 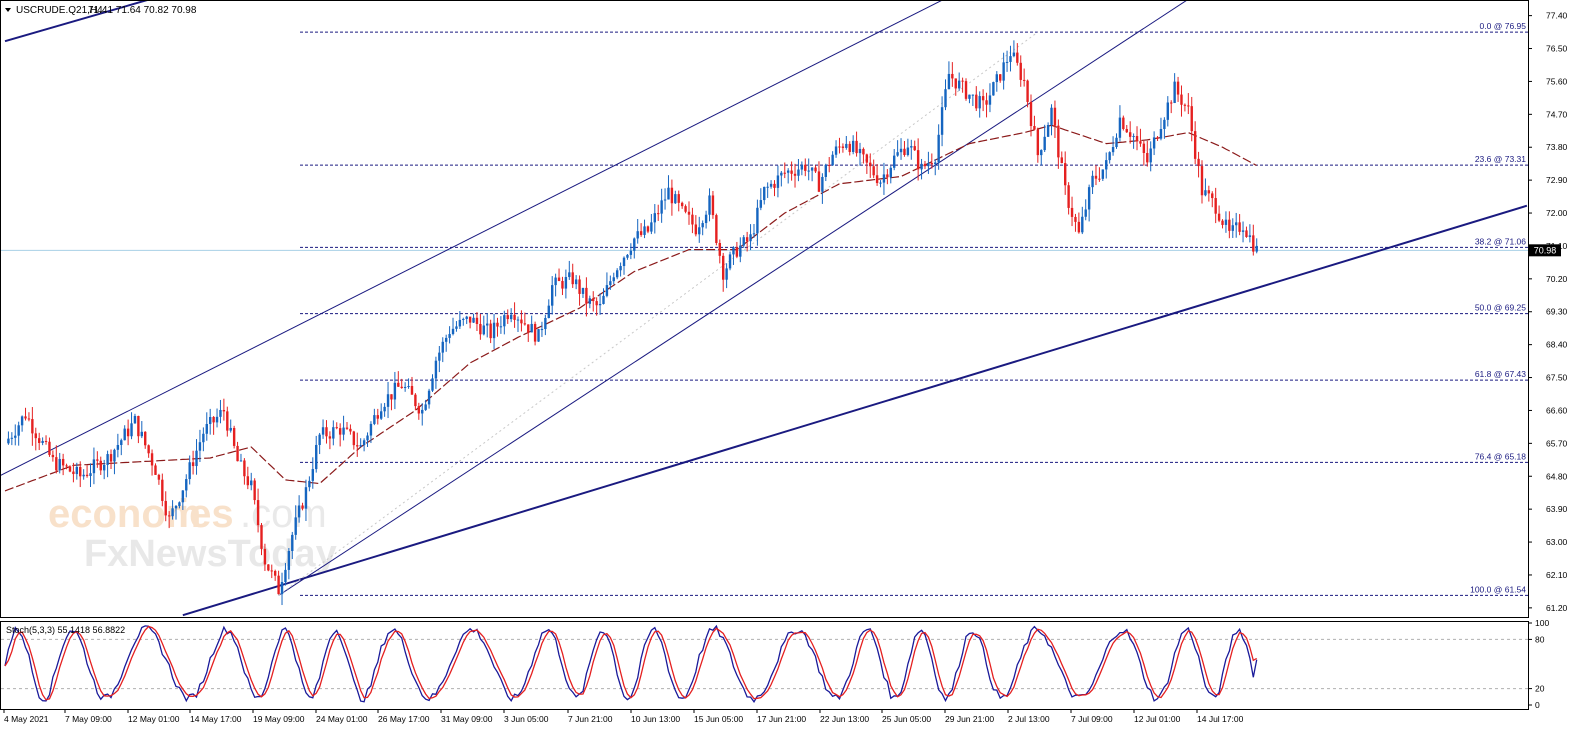 I want to click on chevron-down-icon, so click(x=8, y=10).